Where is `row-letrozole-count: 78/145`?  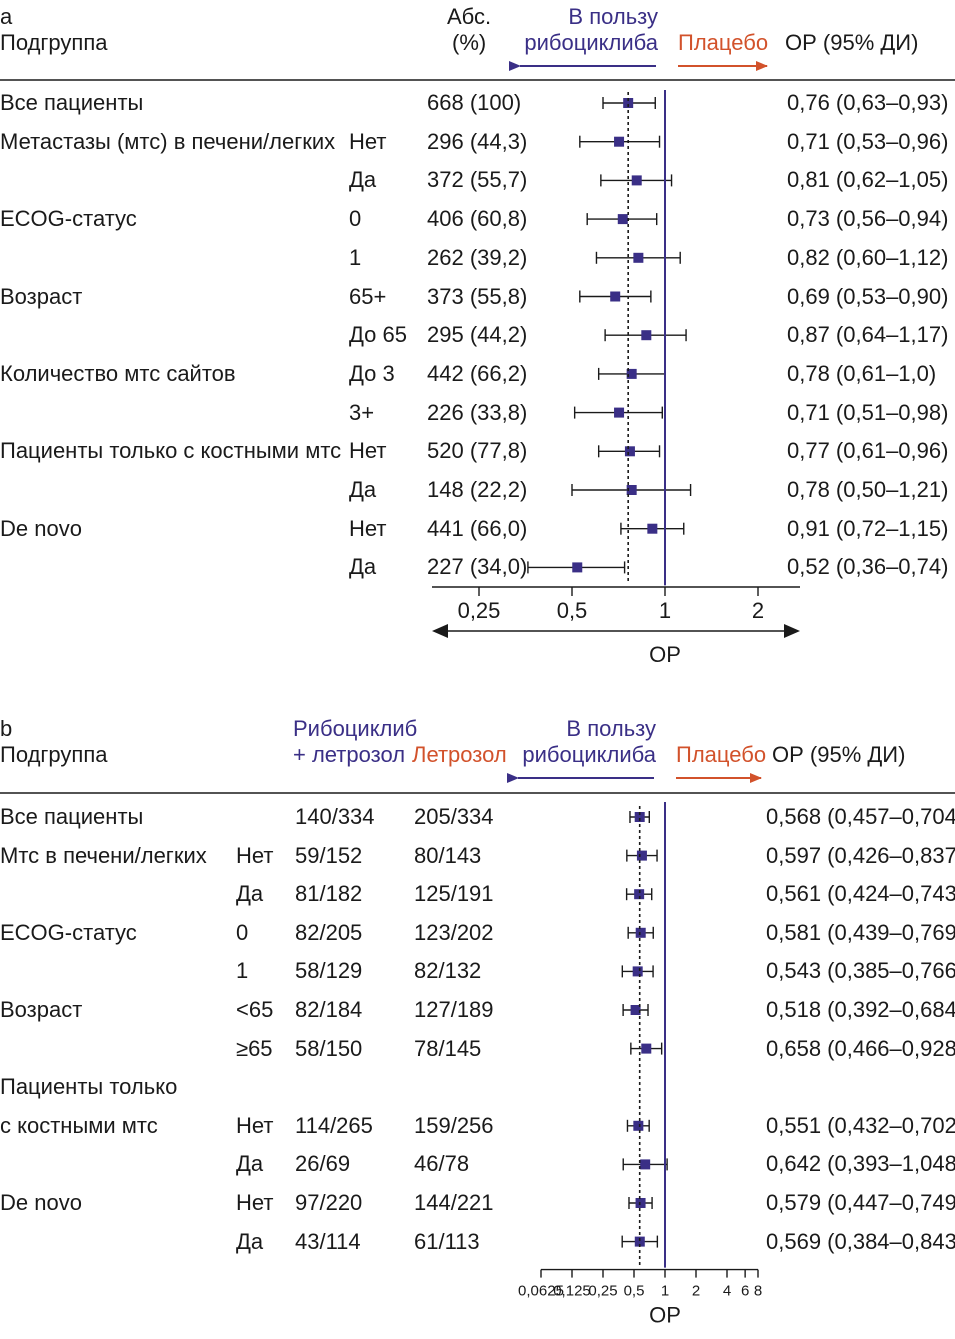 row-letrozole-count: 78/145 is located at coordinates (448, 1048).